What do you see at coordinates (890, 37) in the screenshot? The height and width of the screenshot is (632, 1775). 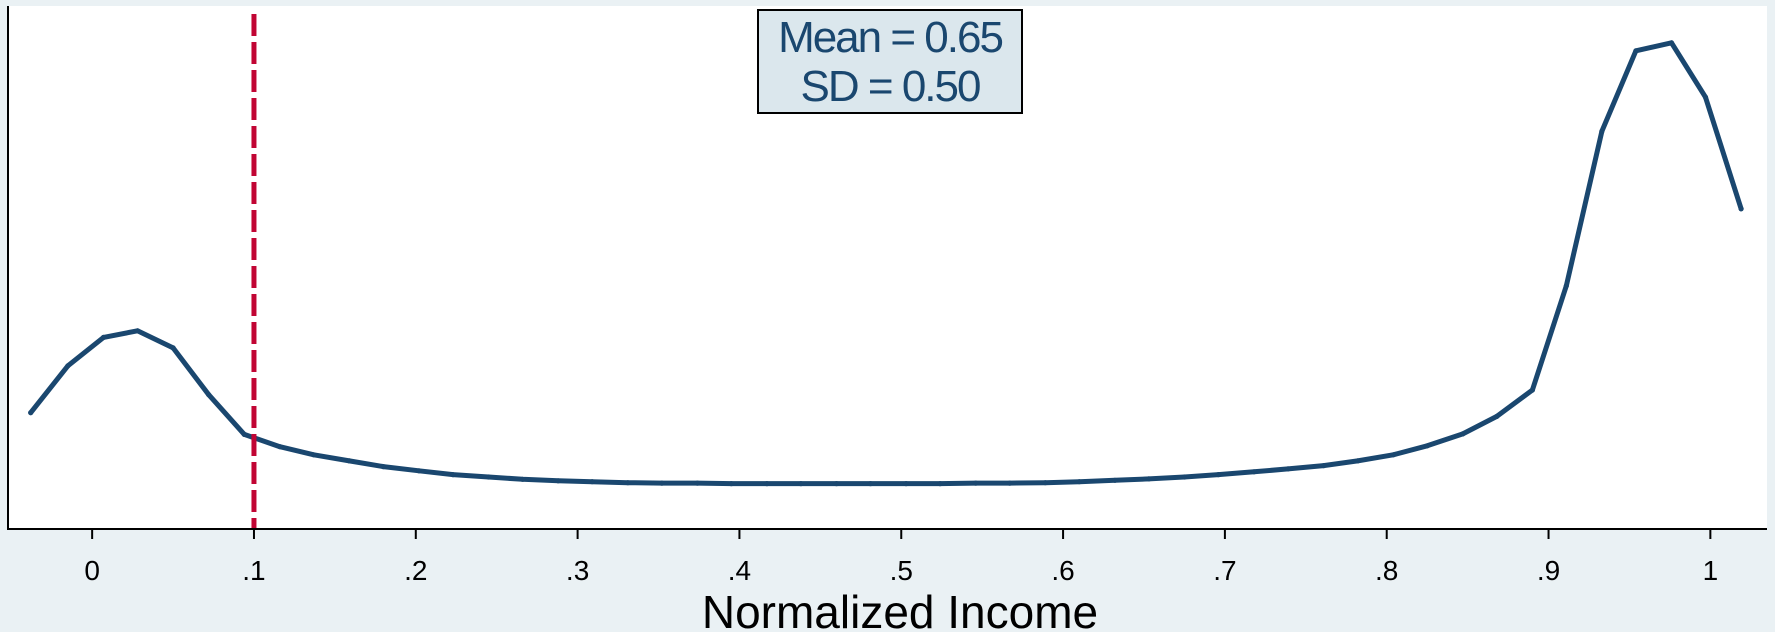 I see `stat-mean-label: Mean = 0.65` at bounding box center [890, 37].